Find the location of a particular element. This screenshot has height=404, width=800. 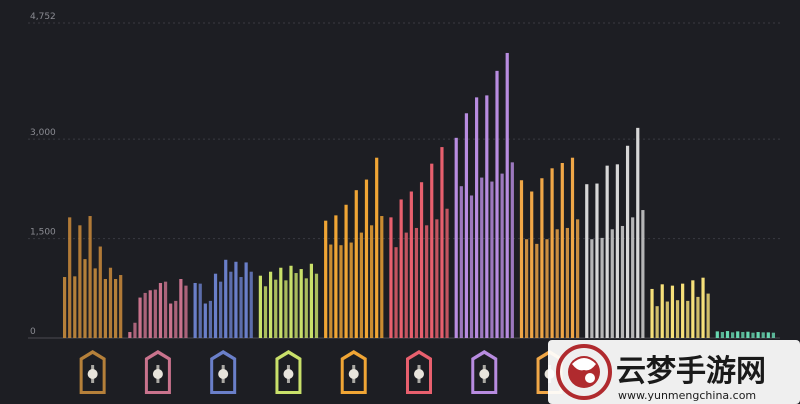

watermark-background is located at coordinates (674, 372).